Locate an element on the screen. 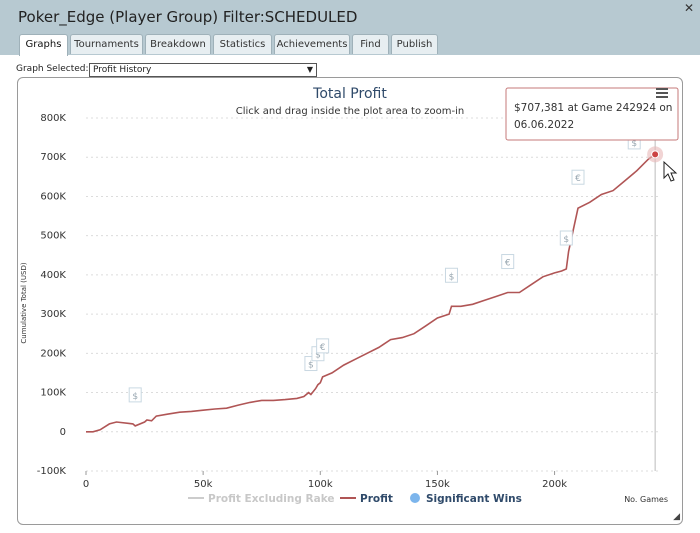  tab-find: Find is located at coordinates (370, 44).